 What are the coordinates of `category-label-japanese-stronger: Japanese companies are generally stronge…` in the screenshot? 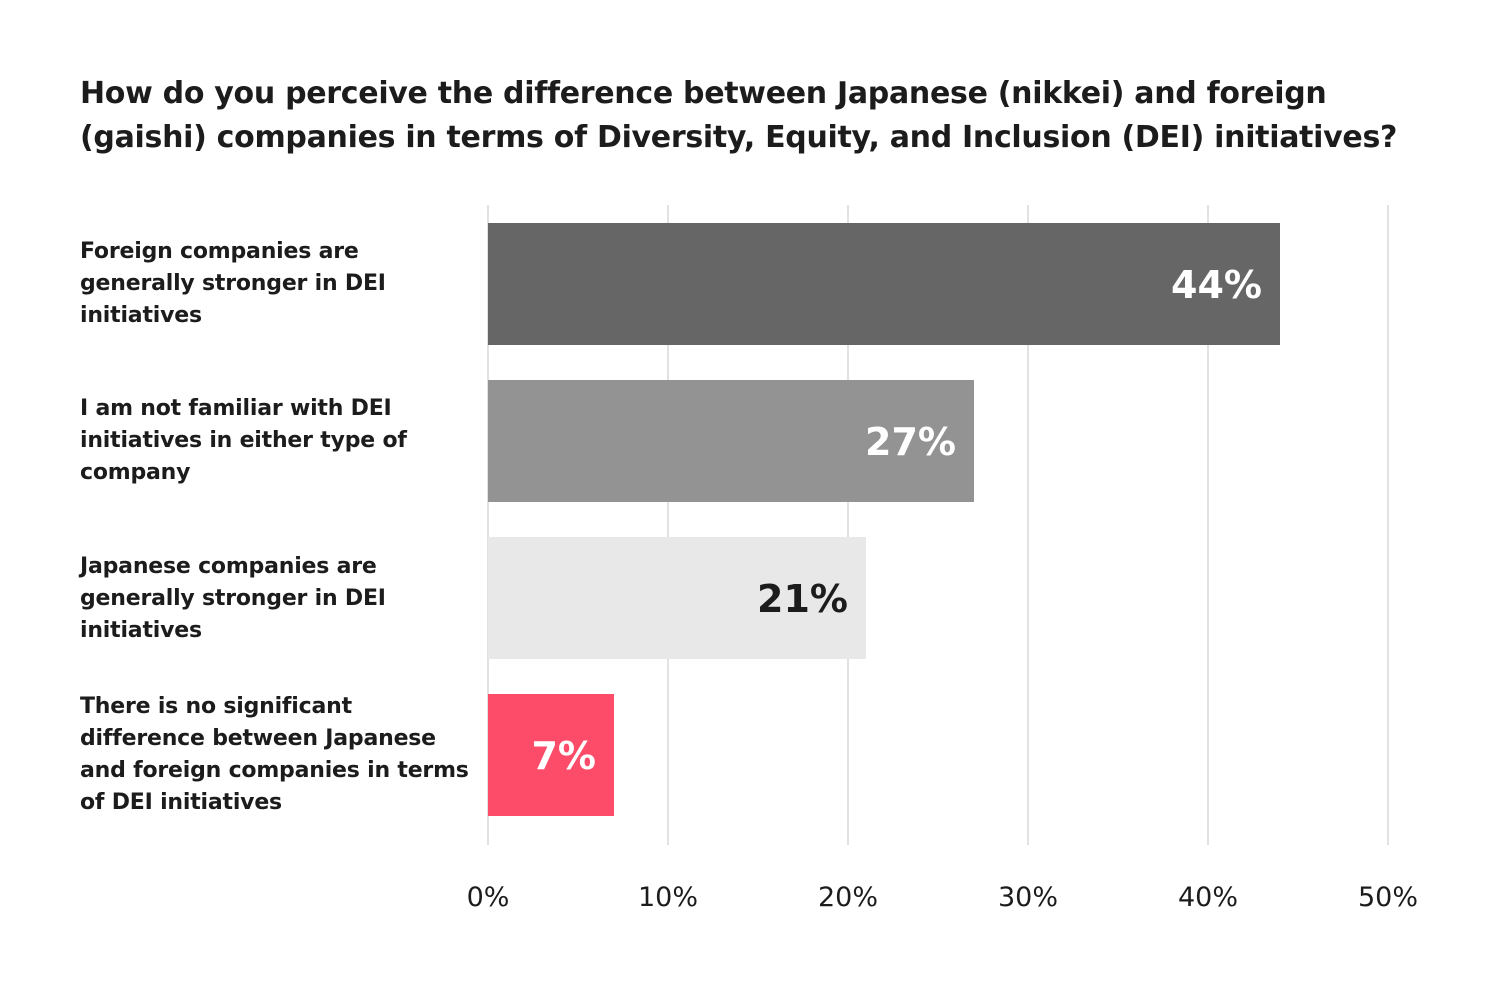 It's located at (233, 598).